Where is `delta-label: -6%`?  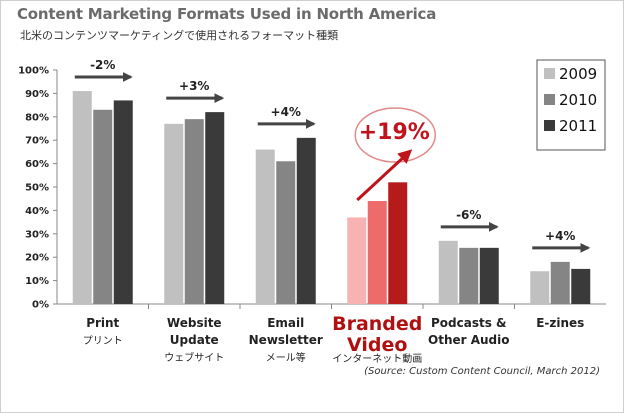 delta-label: -6% is located at coordinates (468, 215).